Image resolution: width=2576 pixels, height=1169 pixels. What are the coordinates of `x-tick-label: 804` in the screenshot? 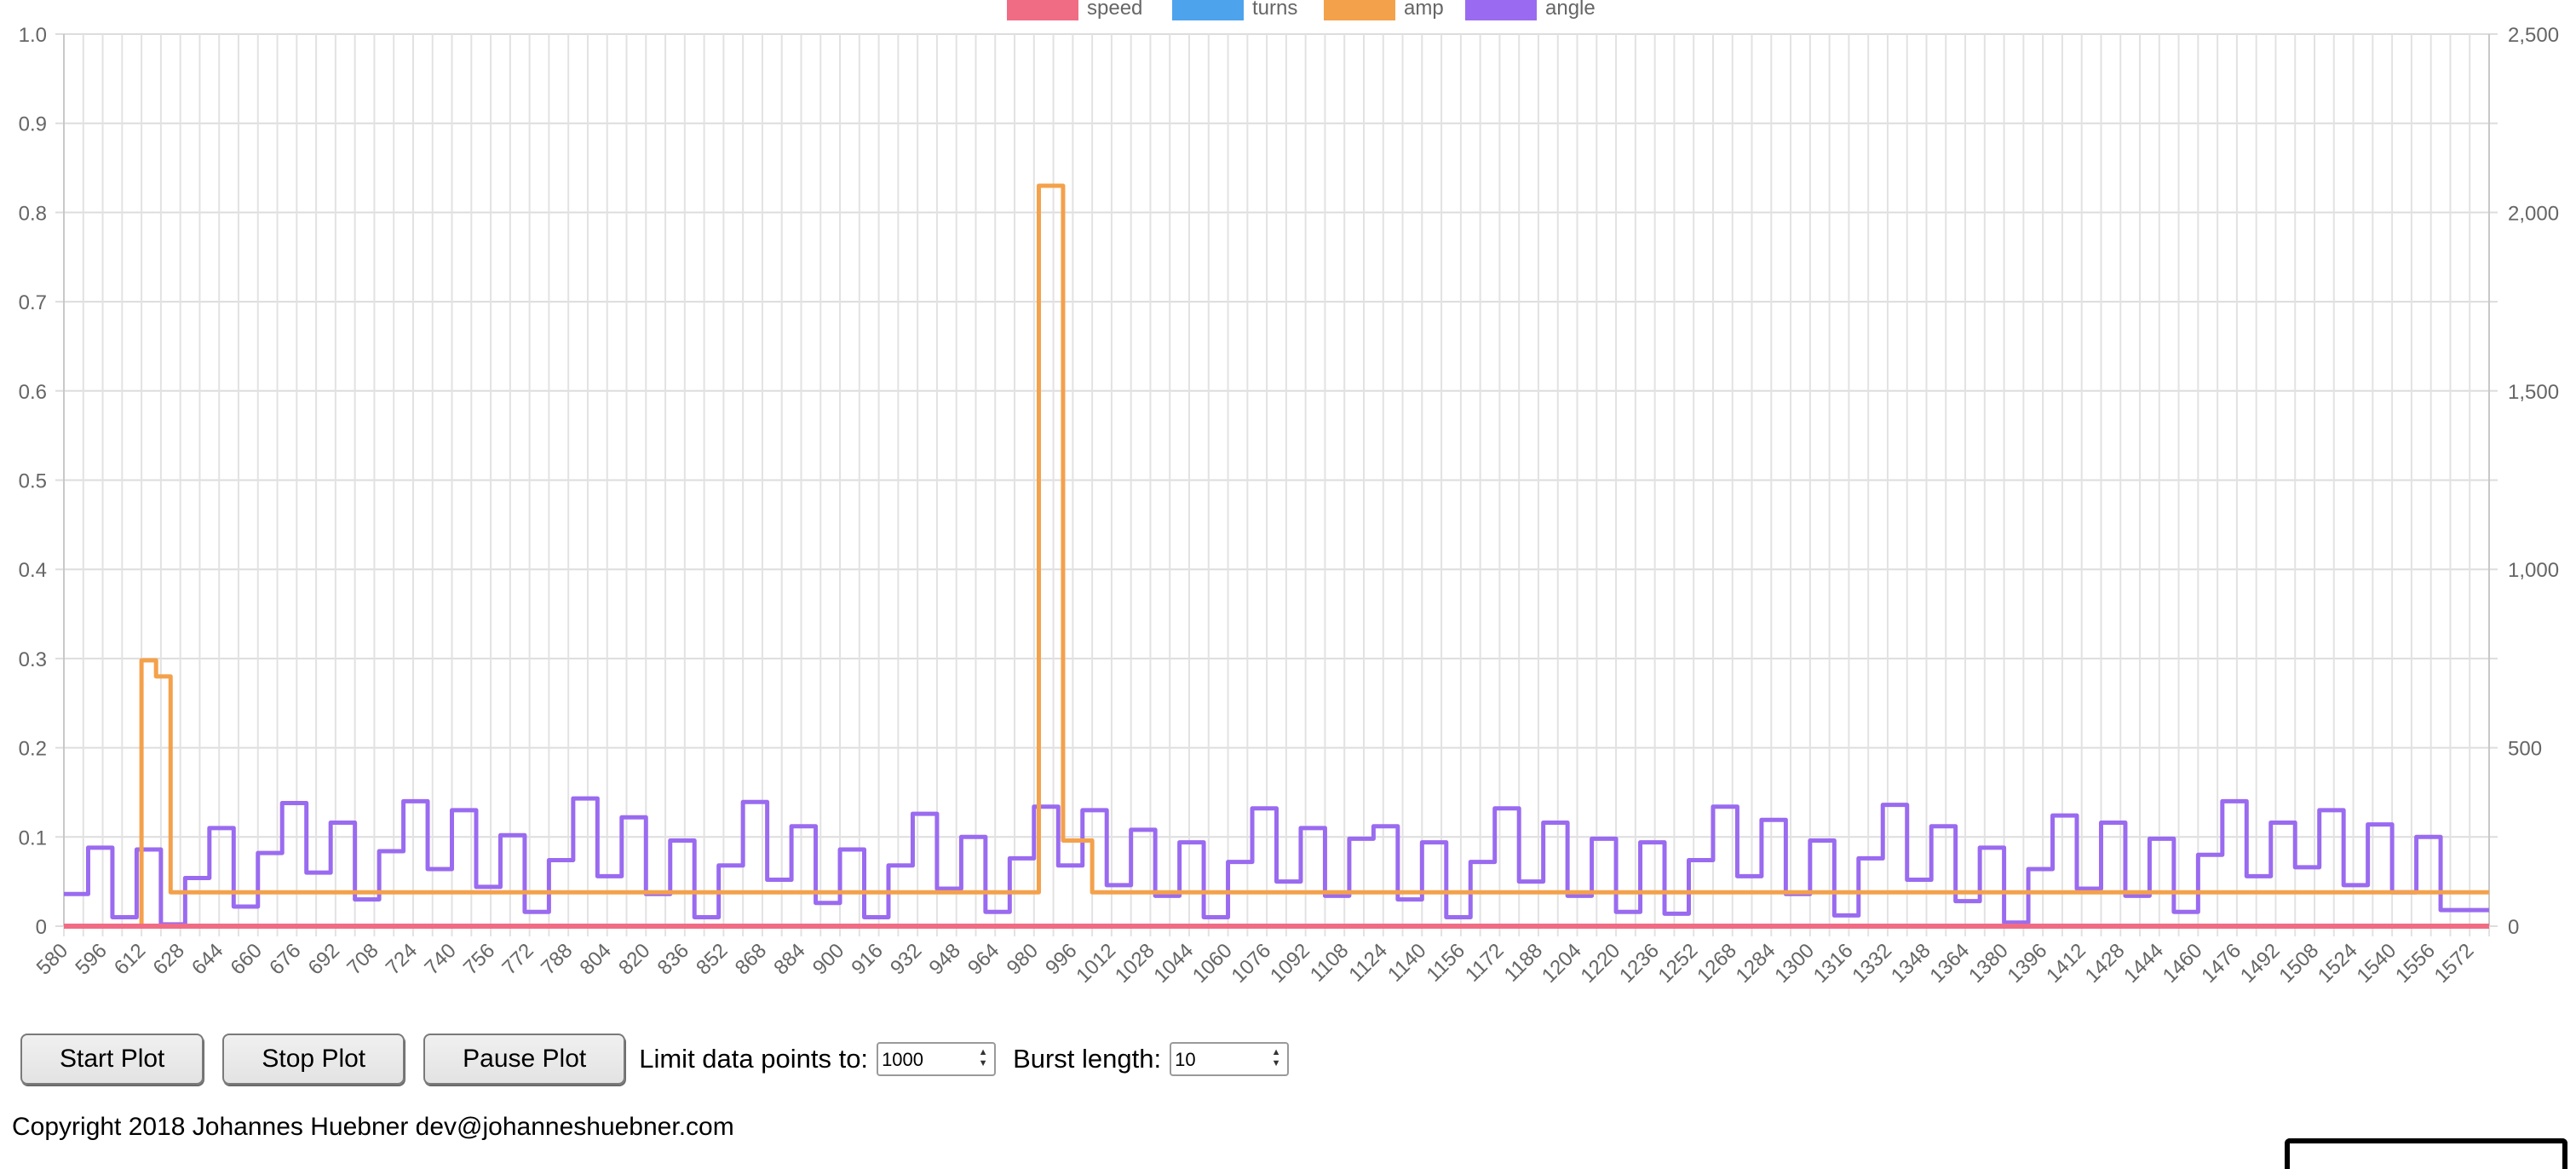 It's located at (596, 959).